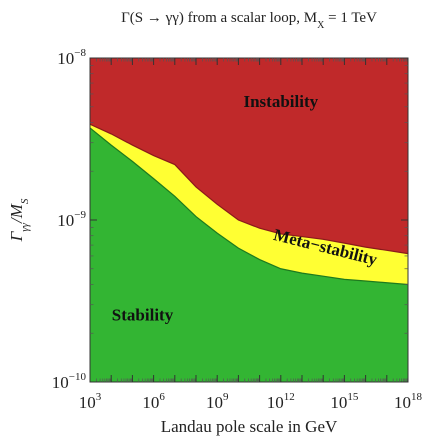  What do you see at coordinates (249, 426) in the screenshot?
I see `x-axis-label: Landau pole scale in GeV` at bounding box center [249, 426].